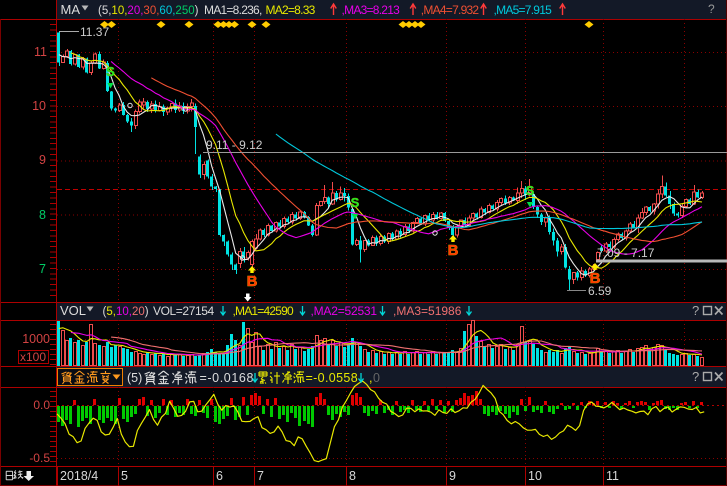  Describe the element at coordinates (427, 311) in the screenshot. I see `svg-text: ,MA3=51986` at that location.